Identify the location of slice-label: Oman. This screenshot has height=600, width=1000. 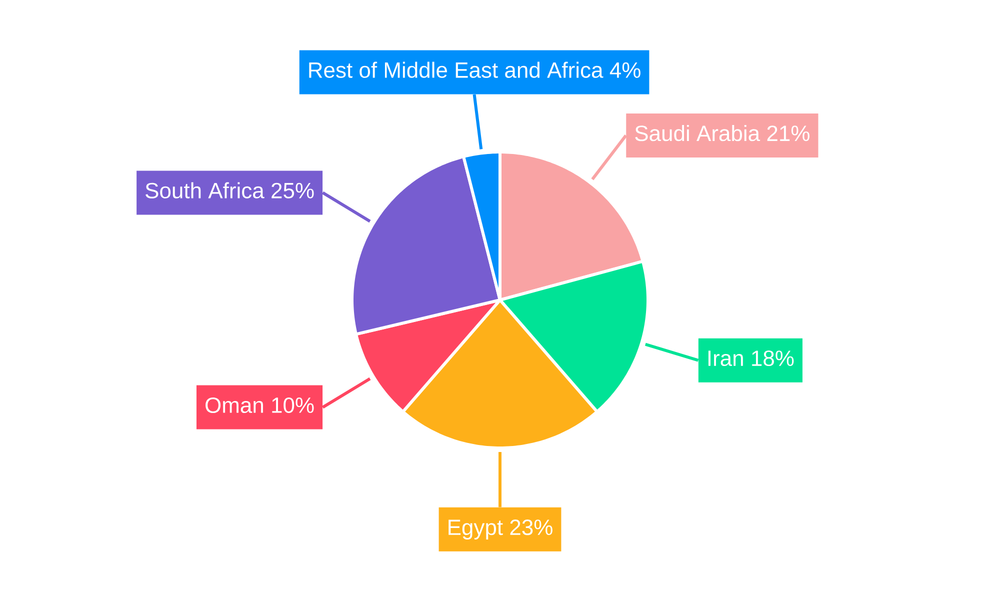
(234, 405).